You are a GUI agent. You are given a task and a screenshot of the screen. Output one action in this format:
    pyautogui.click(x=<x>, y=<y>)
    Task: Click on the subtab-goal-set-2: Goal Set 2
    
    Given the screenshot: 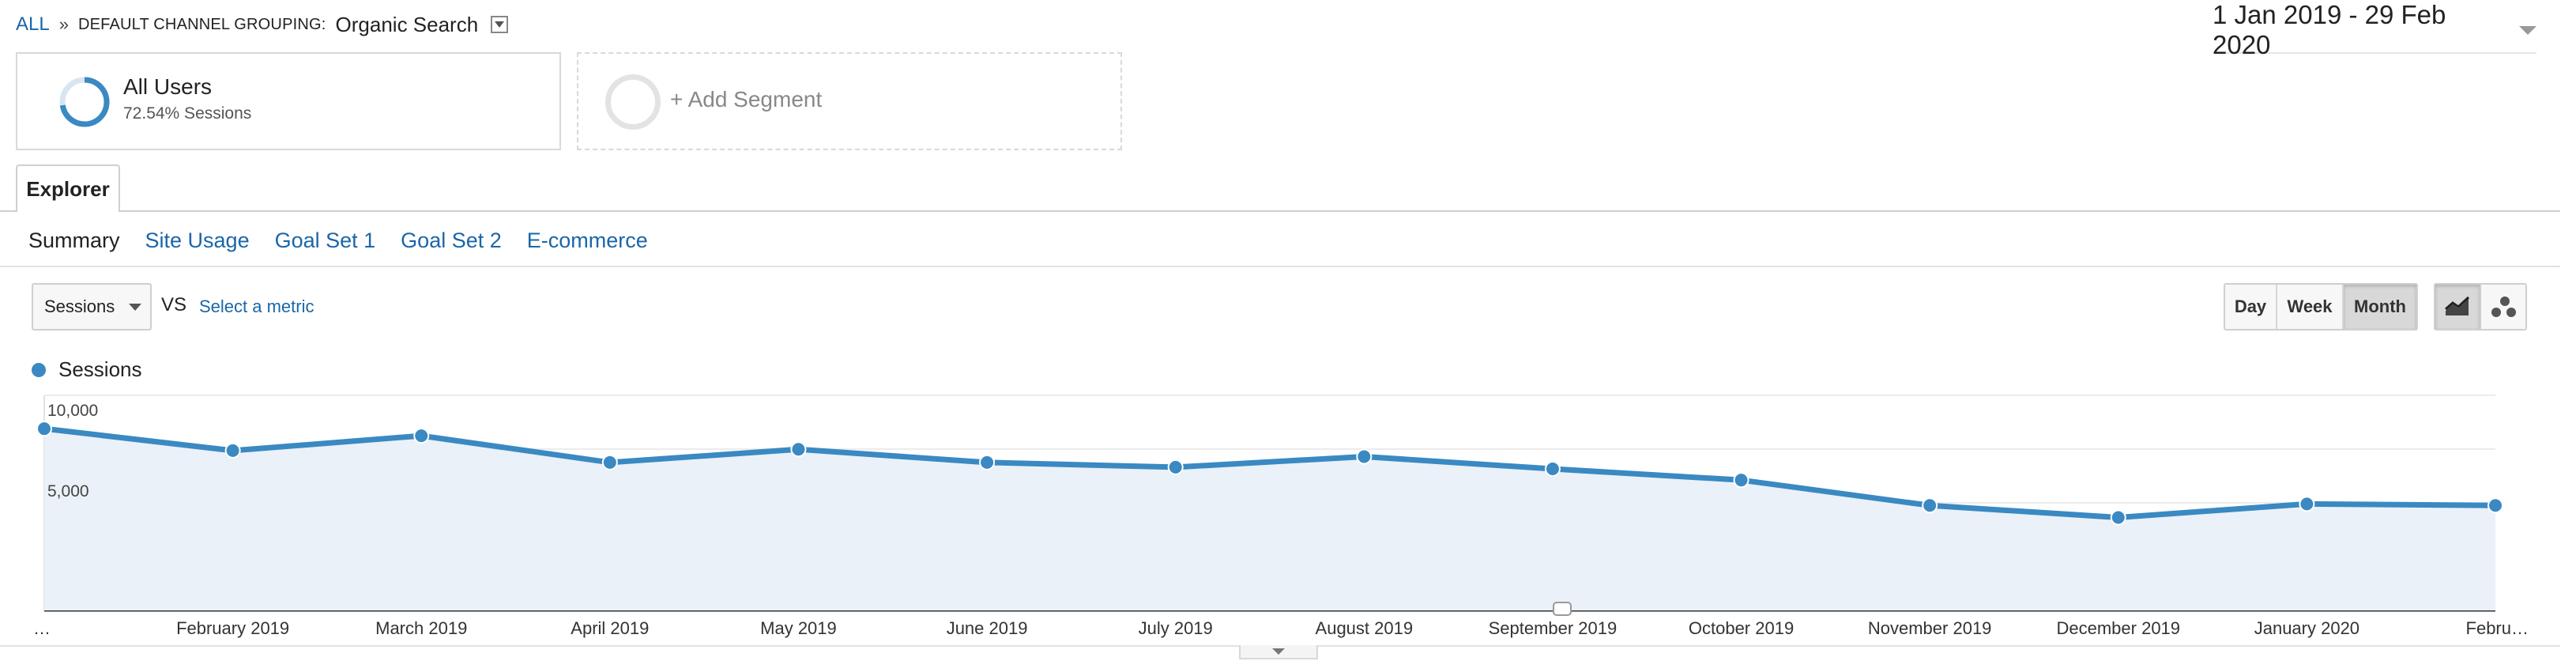 What is the action you would take?
    pyautogui.click(x=451, y=240)
    